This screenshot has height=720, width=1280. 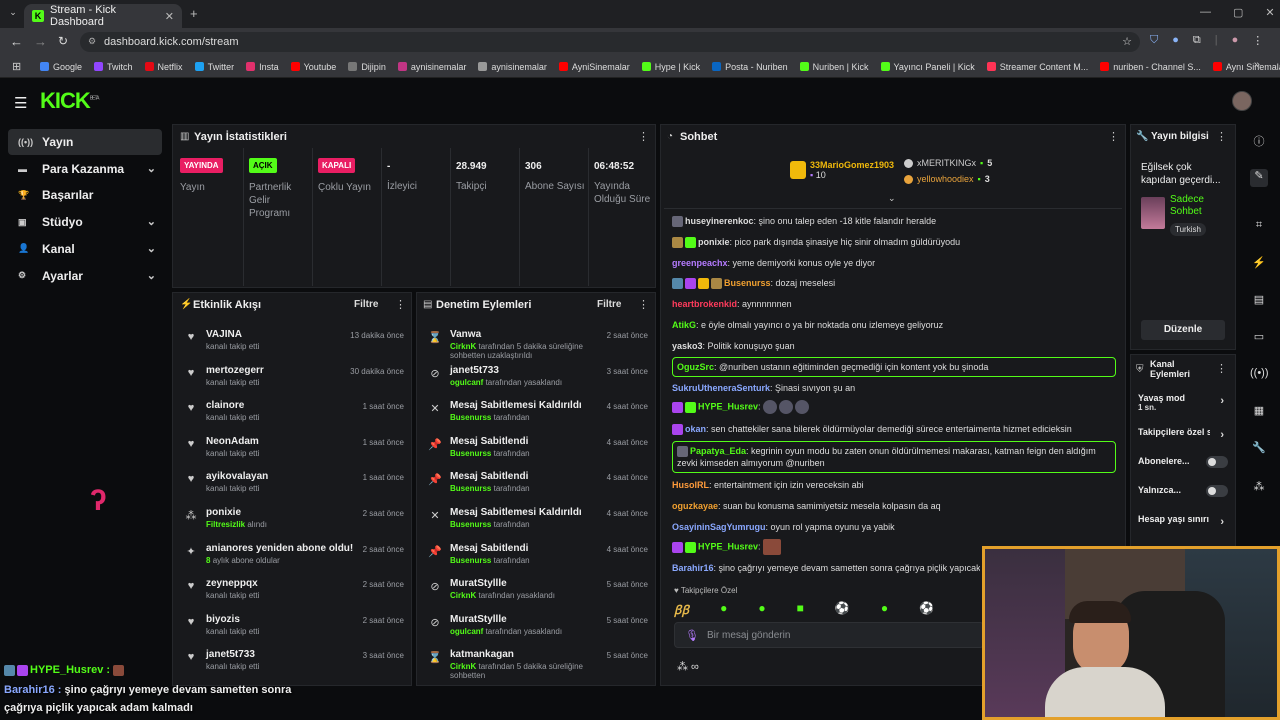 I want to click on emote-icon-2: ●, so click(x=724, y=608).